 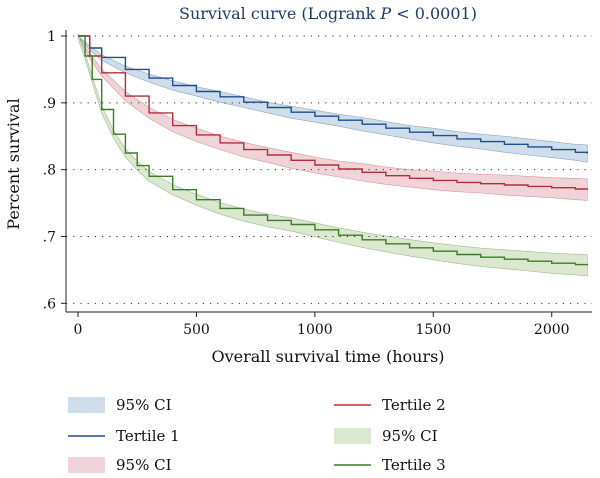 I want to click on legend-right-label-2: Tertile 3, so click(x=414, y=465).